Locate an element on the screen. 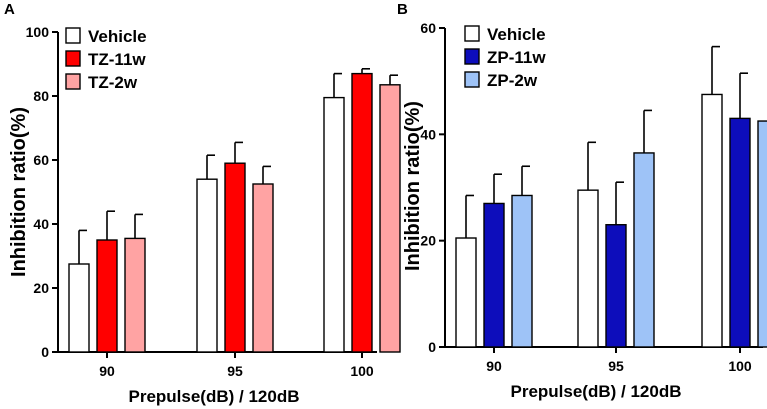 The height and width of the screenshot is (409, 767). legend-label: TZ-11w is located at coordinates (117, 59).